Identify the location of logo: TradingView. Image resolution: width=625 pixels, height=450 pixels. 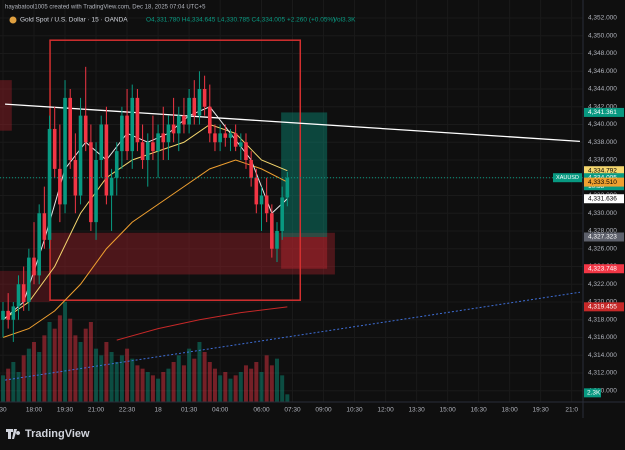
(48, 434).